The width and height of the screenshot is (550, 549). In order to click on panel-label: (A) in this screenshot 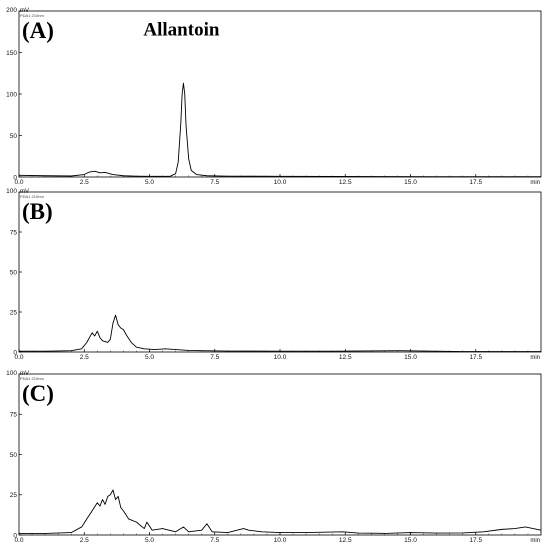, I will do `click(38, 30)`.